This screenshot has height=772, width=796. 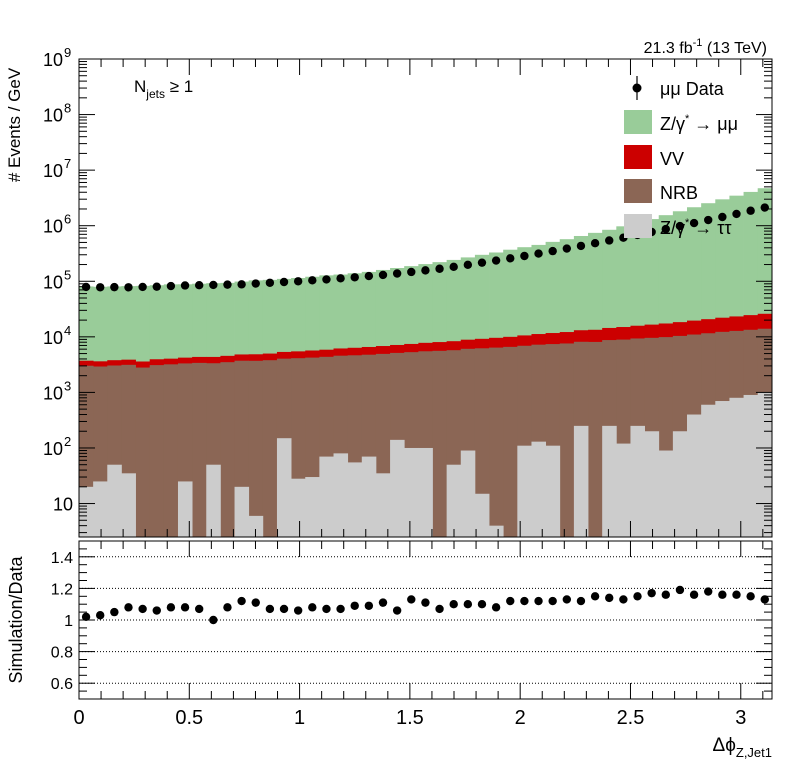 I want to click on lumi-label: 21.3 fb-1 (13 TeV), so click(x=705, y=47).